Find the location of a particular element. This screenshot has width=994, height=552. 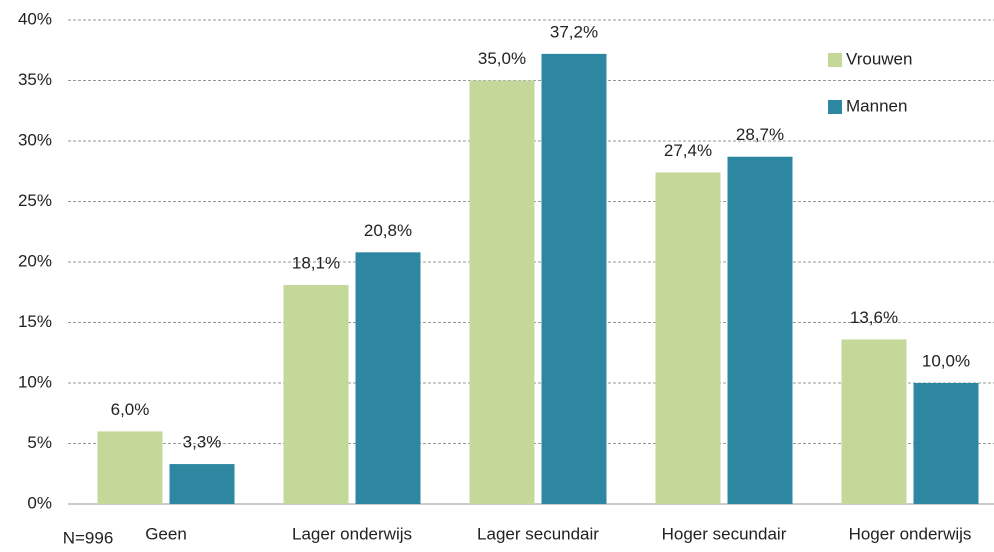

y-tick-label: 20% is located at coordinates (35, 260).